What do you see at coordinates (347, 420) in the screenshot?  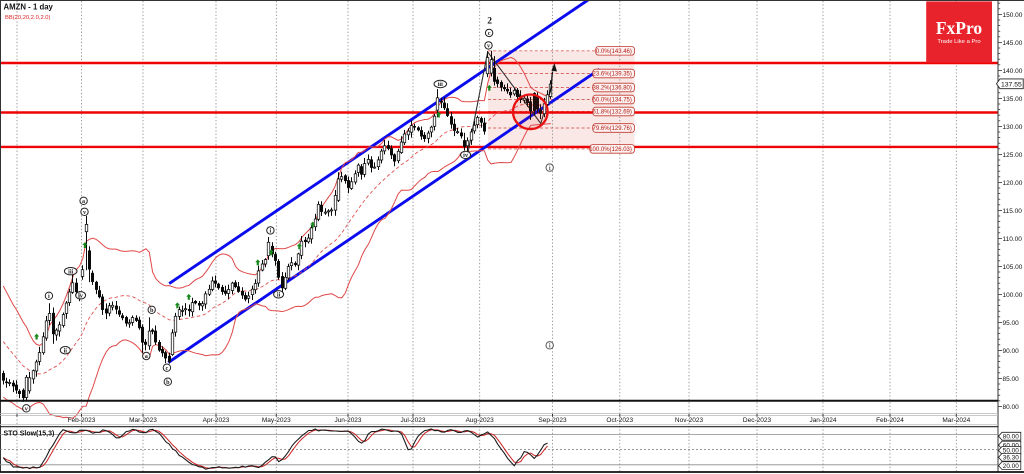 I see `svg-text: Jun-2023` at bounding box center [347, 420].